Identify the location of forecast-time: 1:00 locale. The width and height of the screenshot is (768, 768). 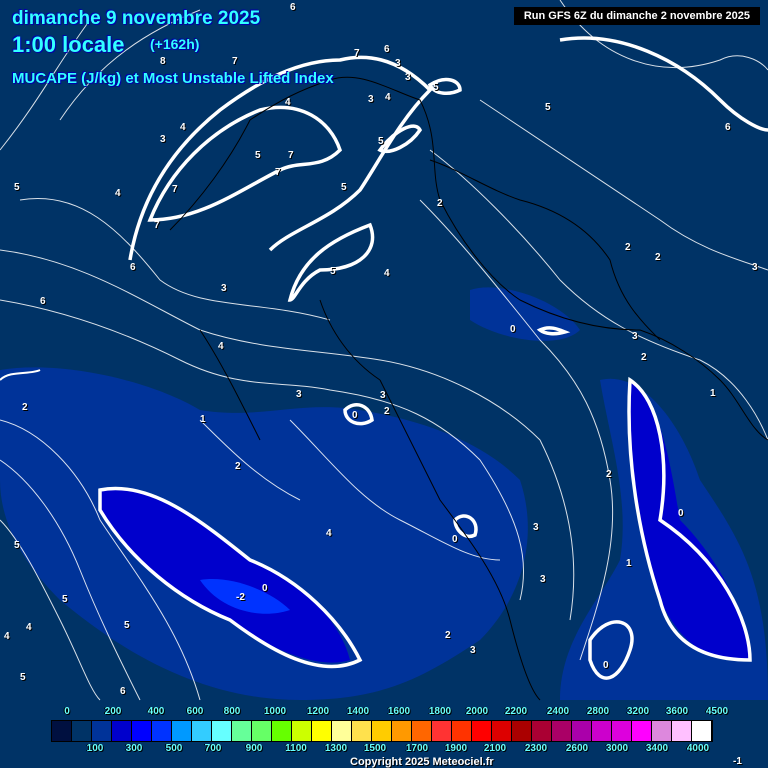
(68, 44).